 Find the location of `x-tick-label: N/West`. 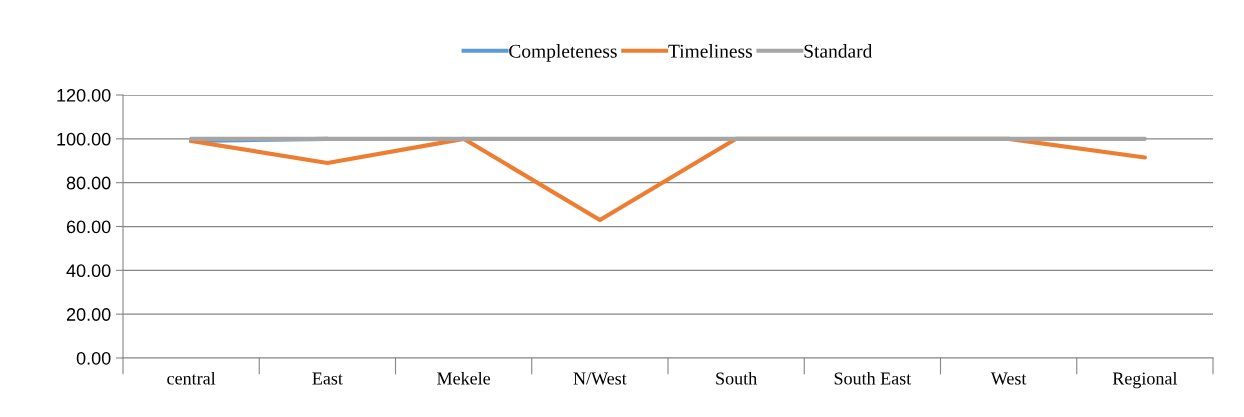

x-tick-label: N/West is located at coordinates (600, 378).